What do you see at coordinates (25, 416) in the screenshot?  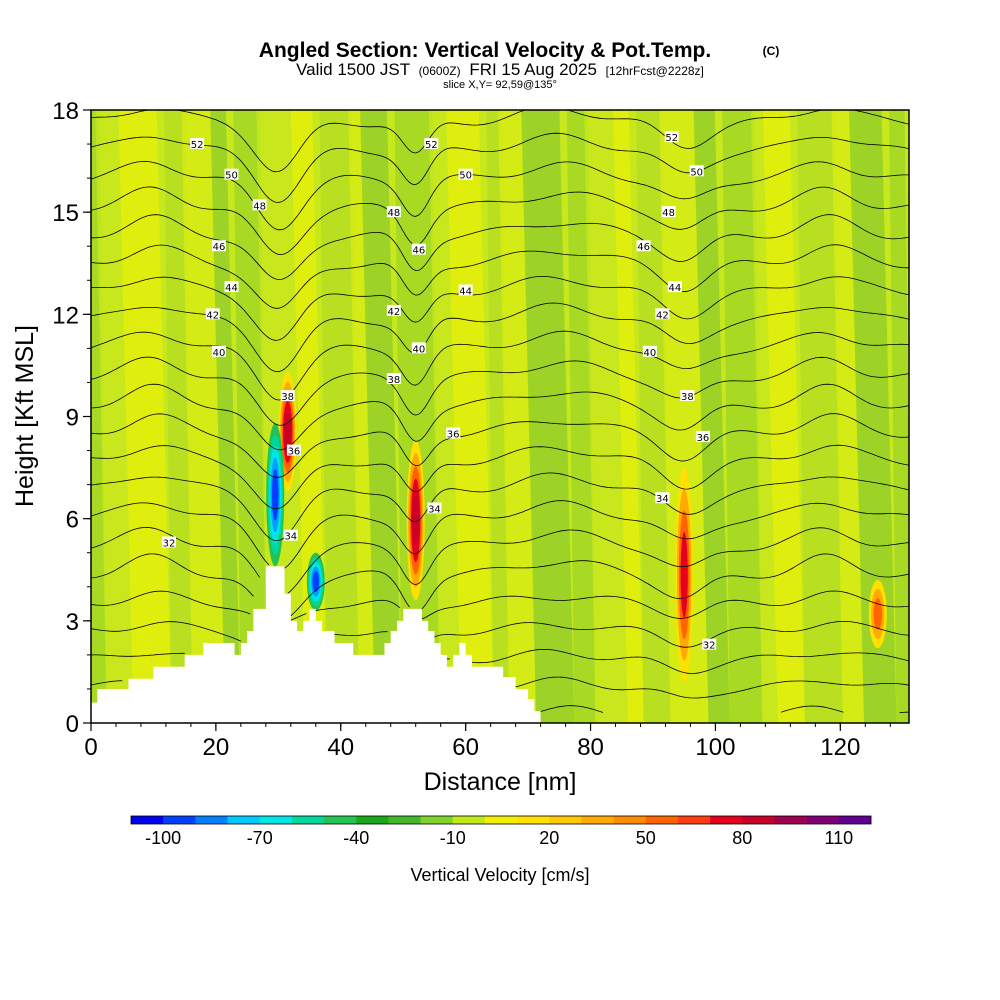 I see `y-axis-label: Height [Kft MSL]` at bounding box center [25, 416].